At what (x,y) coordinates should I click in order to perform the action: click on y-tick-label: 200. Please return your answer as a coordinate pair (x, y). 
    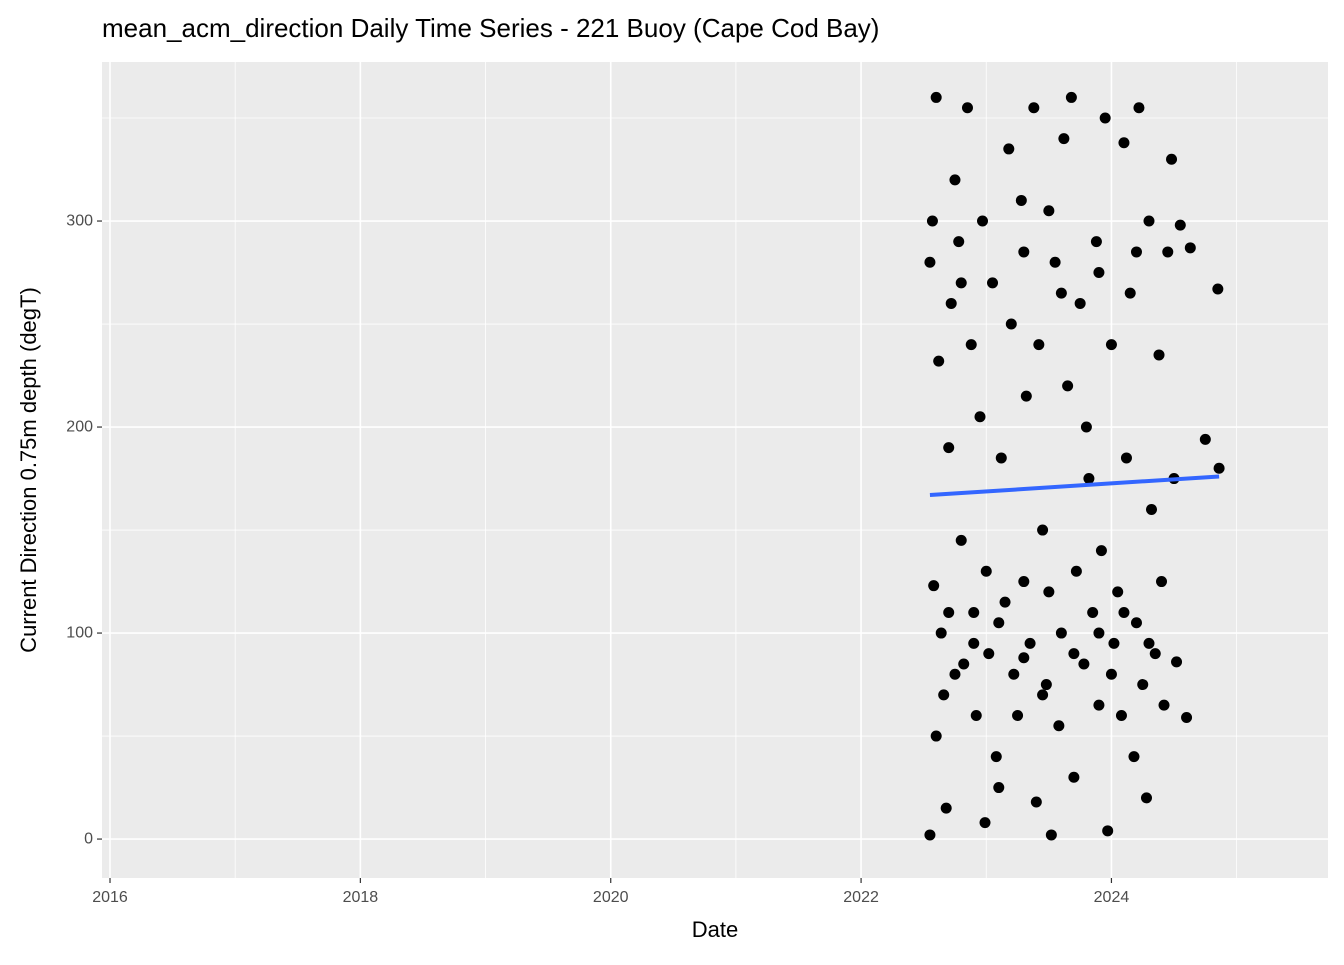
    Looking at the image, I should click on (79, 426).